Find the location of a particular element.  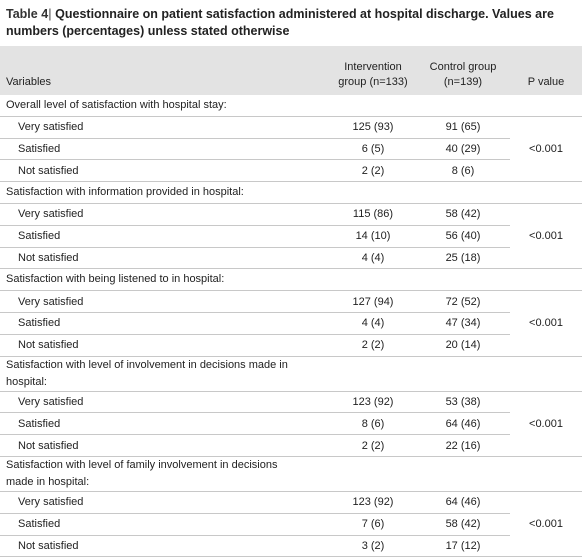

data-row: Not satisfied 2 (2) 22 (16) is located at coordinates (291, 445).